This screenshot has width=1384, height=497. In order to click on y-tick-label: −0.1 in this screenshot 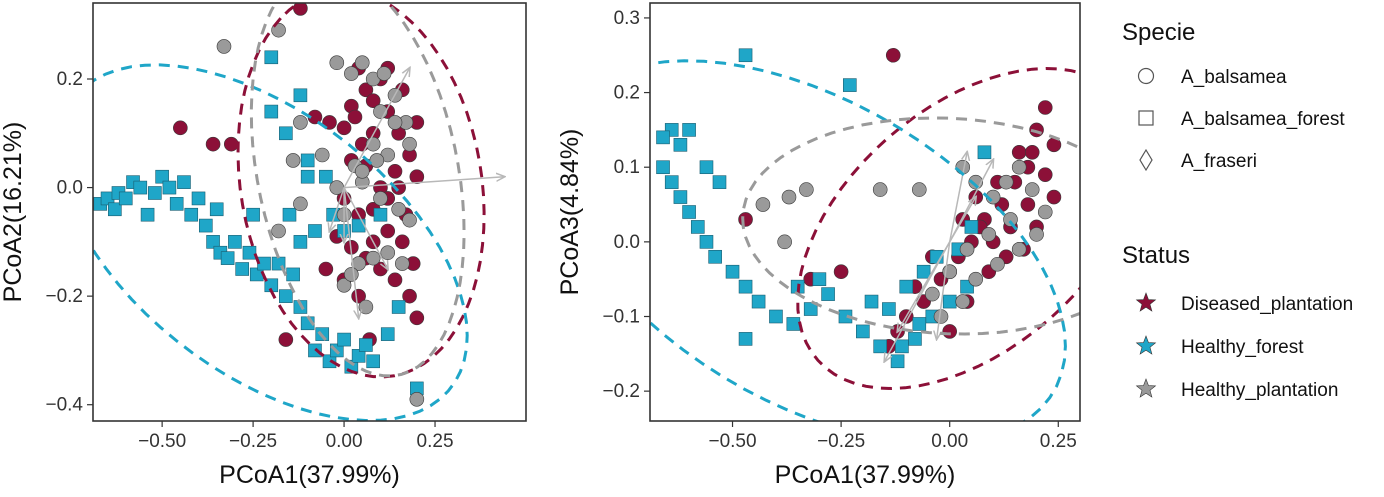, I will do `click(621, 317)`.